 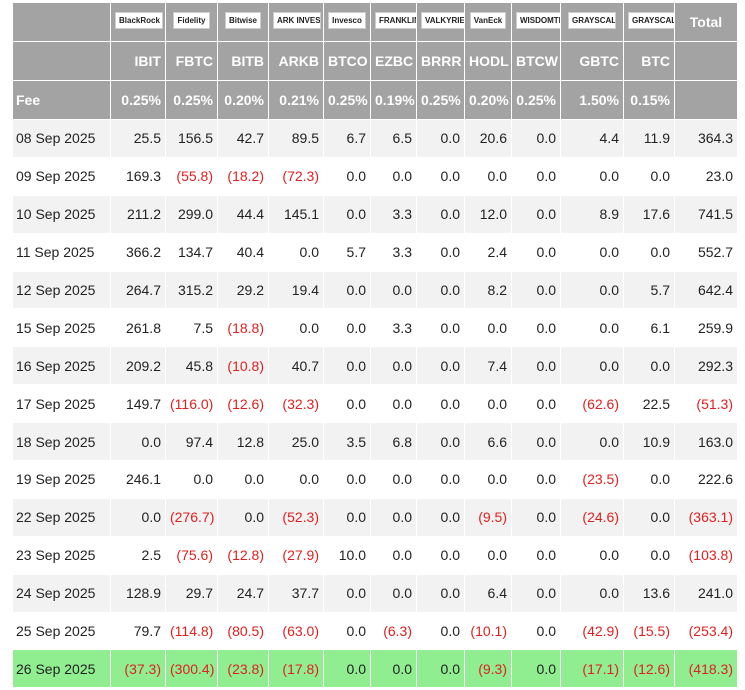 I want to click on ticker: BTCW, so click(x=536, y=61).